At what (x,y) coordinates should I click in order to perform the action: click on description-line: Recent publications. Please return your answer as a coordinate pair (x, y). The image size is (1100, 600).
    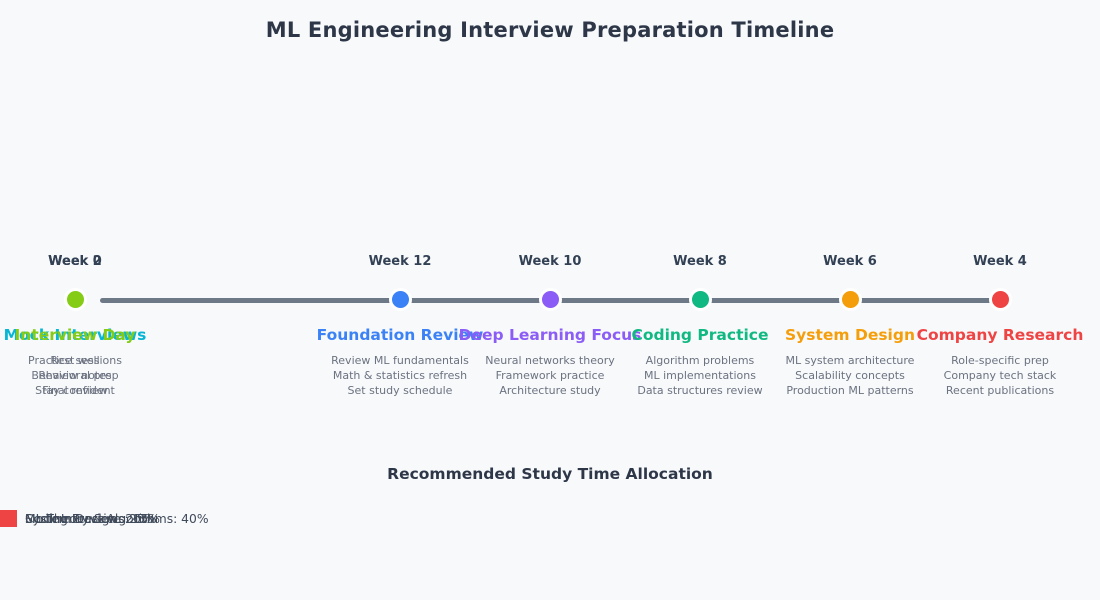
    Looking at the image, I should click on (1000, 391).